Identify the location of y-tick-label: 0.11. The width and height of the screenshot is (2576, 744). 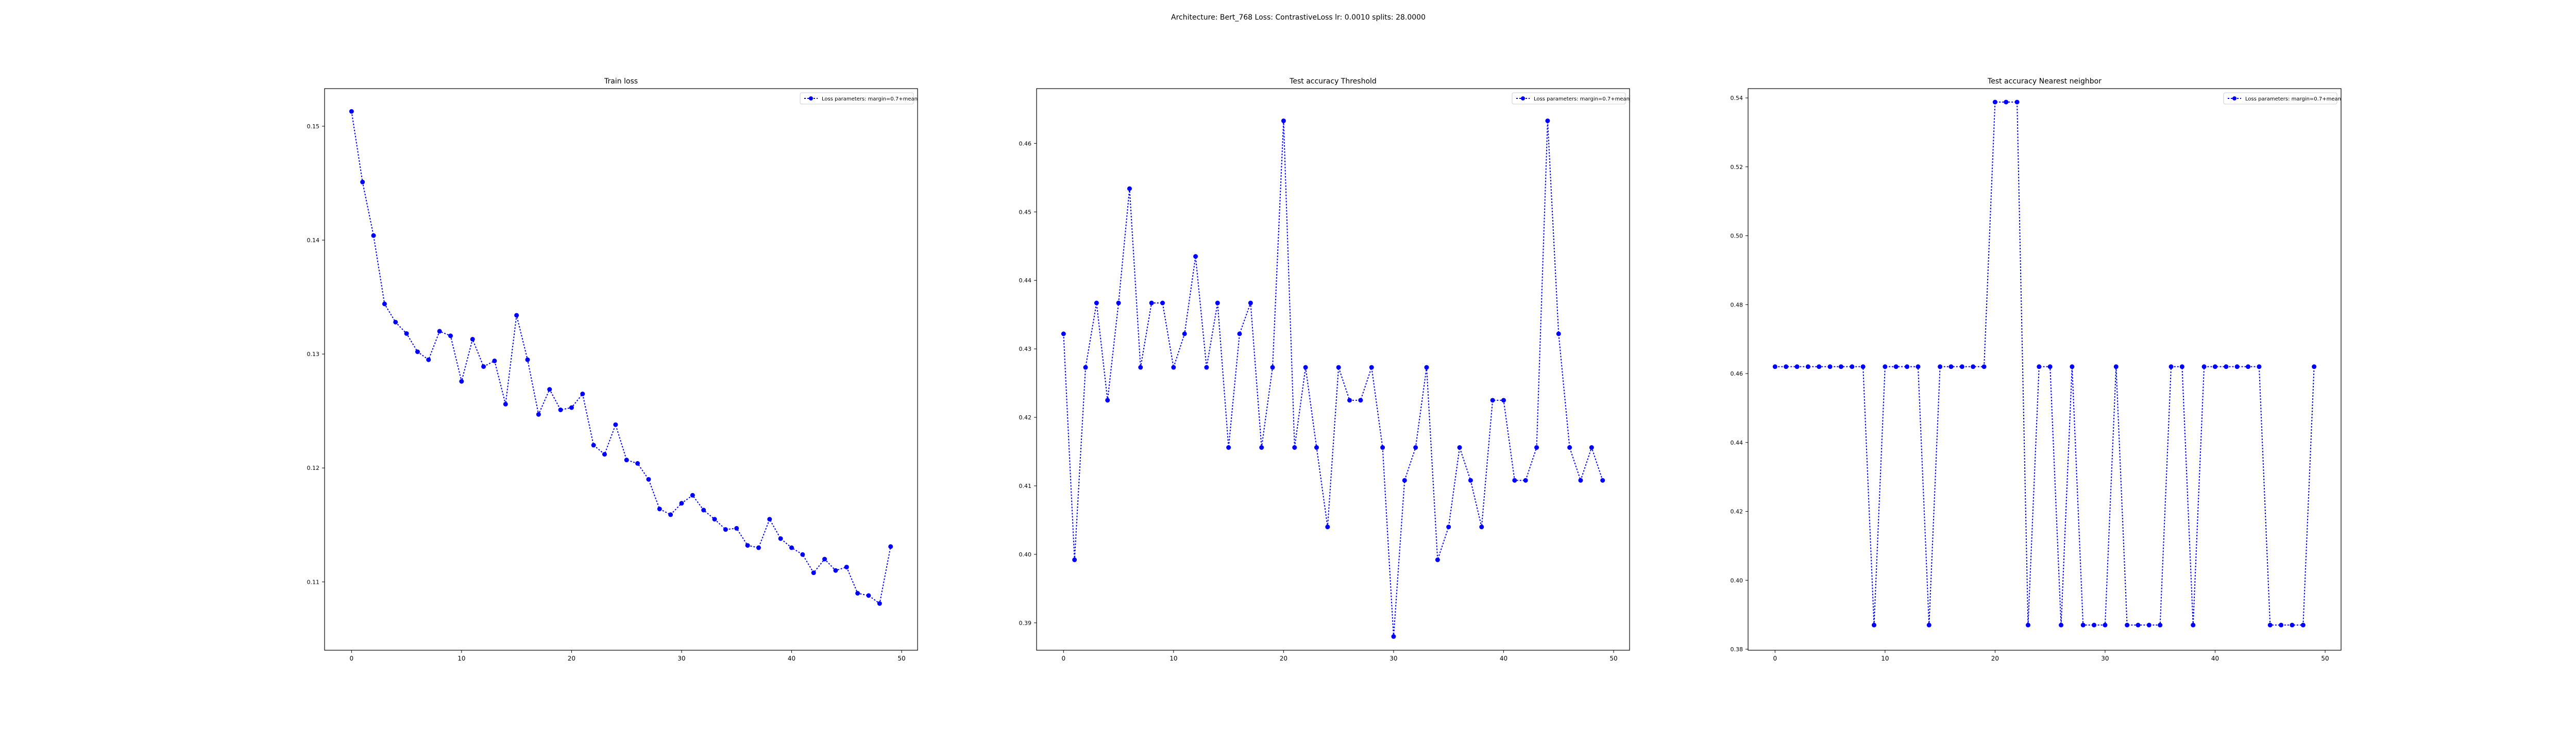
(313, 582).